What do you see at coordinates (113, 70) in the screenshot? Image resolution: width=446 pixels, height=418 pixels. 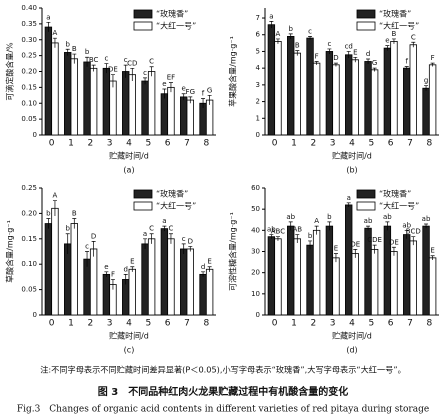 I see `significance-letter: DE` at bounding box center [113, 70].